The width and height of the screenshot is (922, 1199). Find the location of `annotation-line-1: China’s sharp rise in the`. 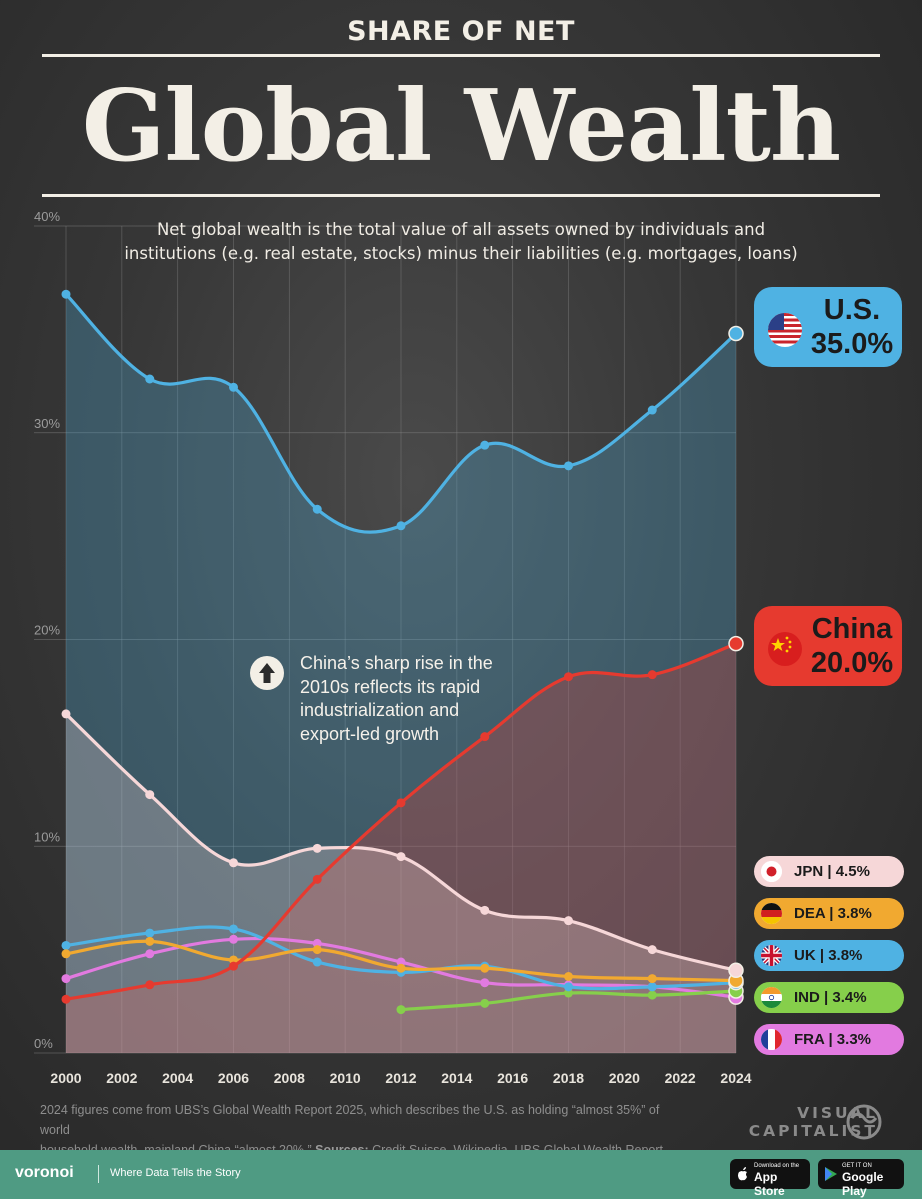

annotation-line-1: China’s sharp rise in the is located at coordinates (396, 663).